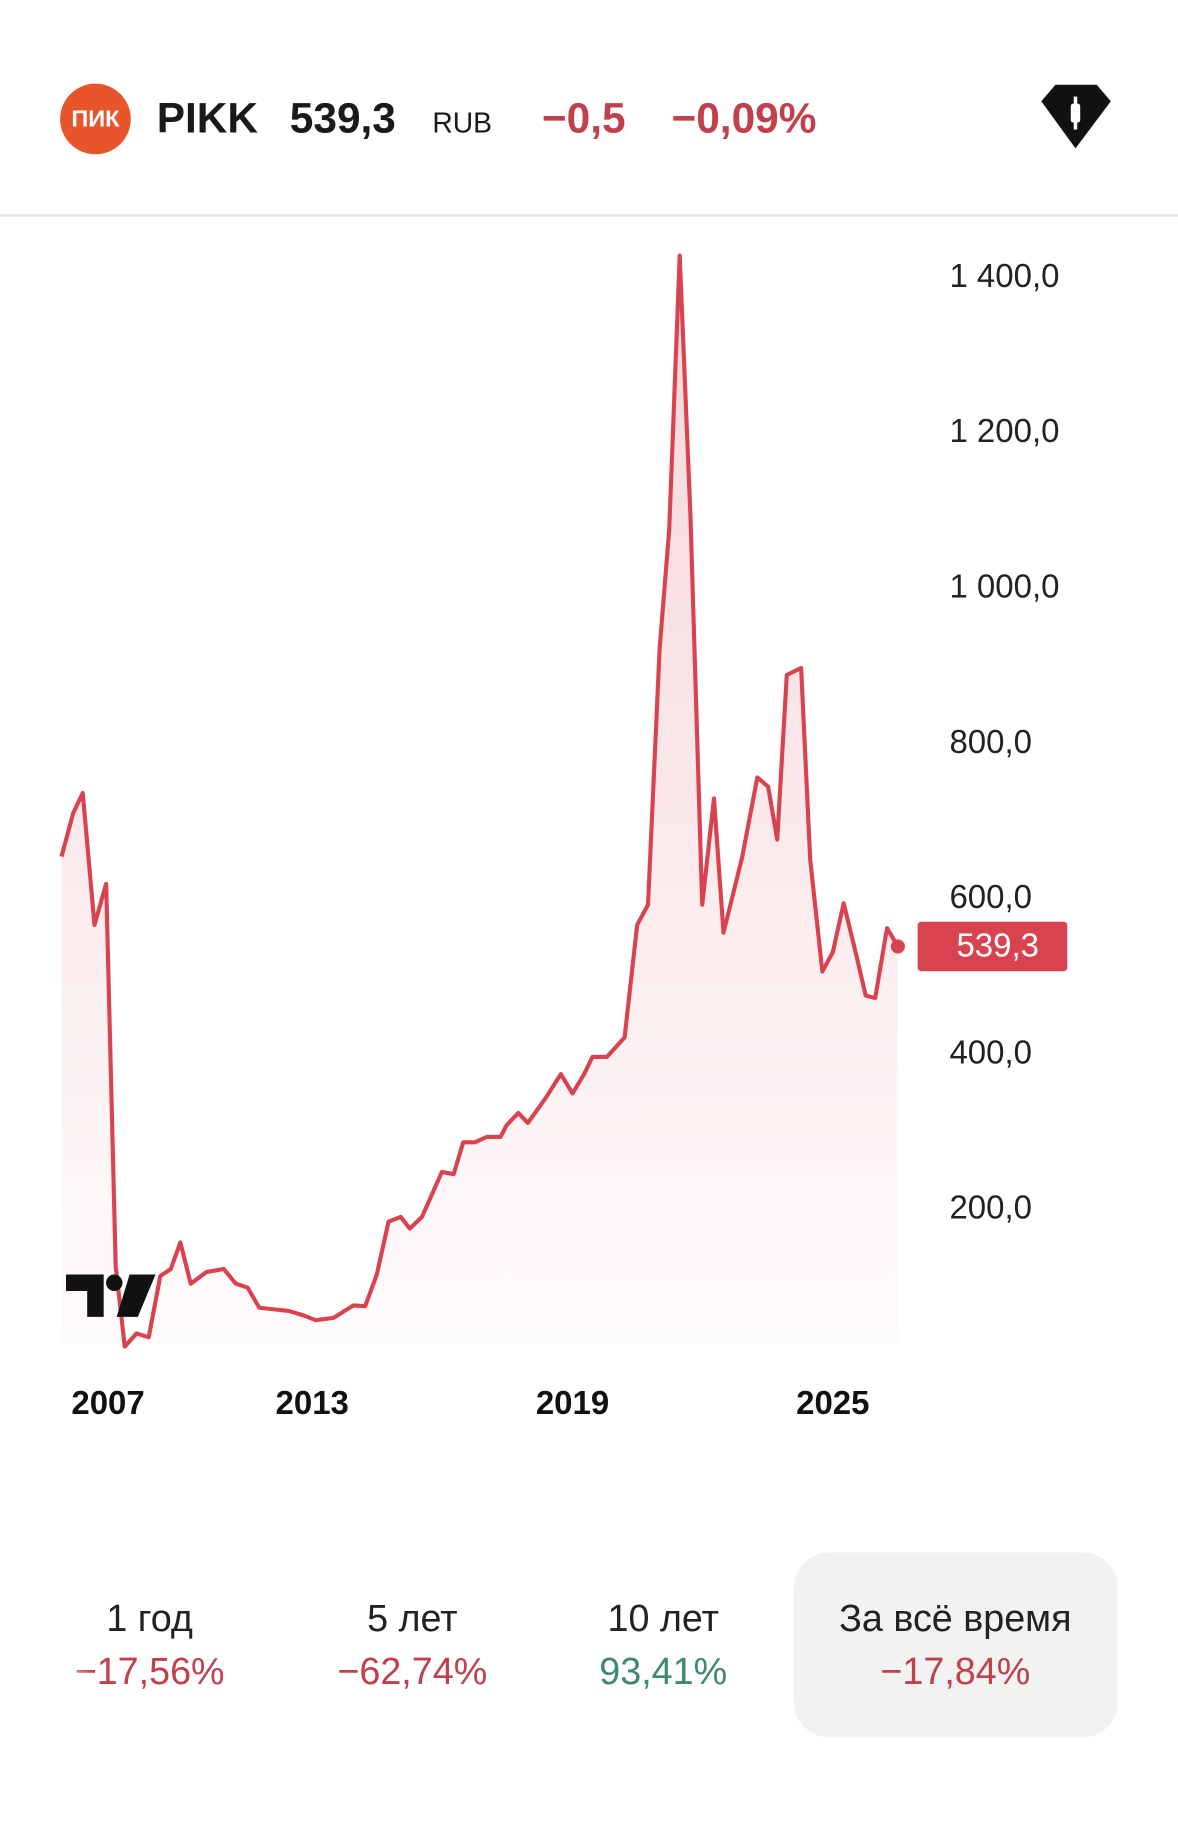 This screenshot has width=1178, height=1847. What do you see at coordinates (1004, 275) in the screenshot?
I see `y-tick-label: 1 400,0` at bounding box center [1004, 275].